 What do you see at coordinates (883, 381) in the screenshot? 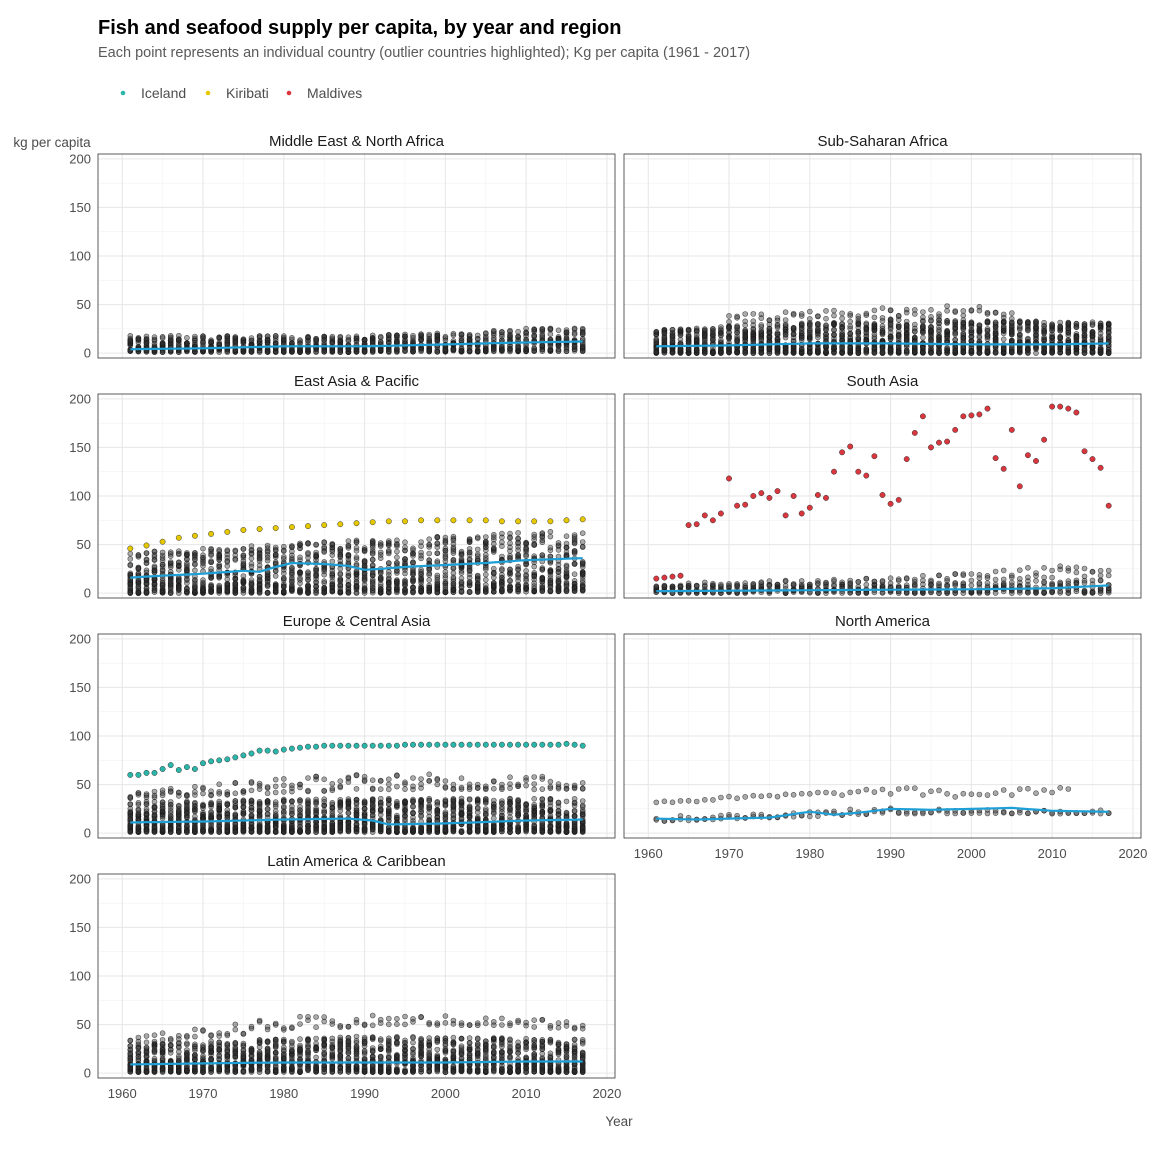
I see `facet-title: South Asia` at bounding box center [883, 381].